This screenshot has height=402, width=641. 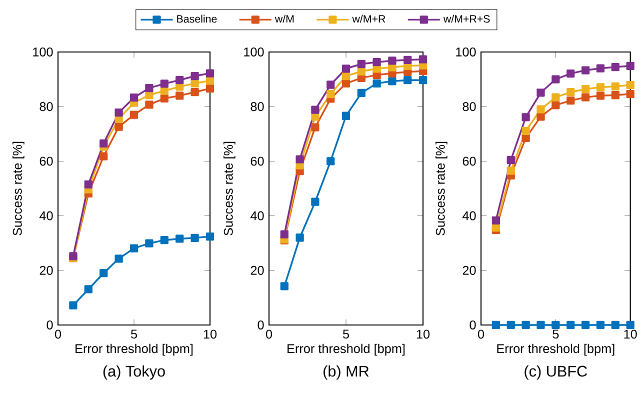 What do you see at coordinates (346, 372) in the screenshot?
I see `text: (b) MR` at bounding box center [346, 372].